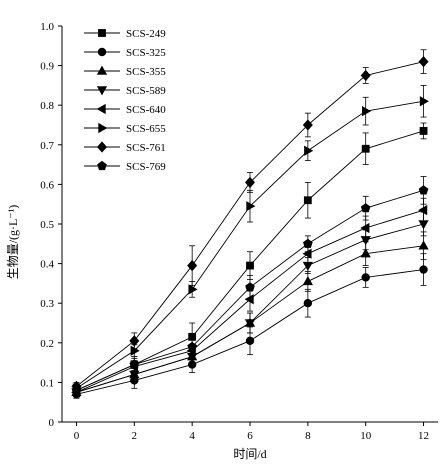 The height and width of the screenshot is (466, 448). I want to click on x-tick-label: 6, so click(250, 436).